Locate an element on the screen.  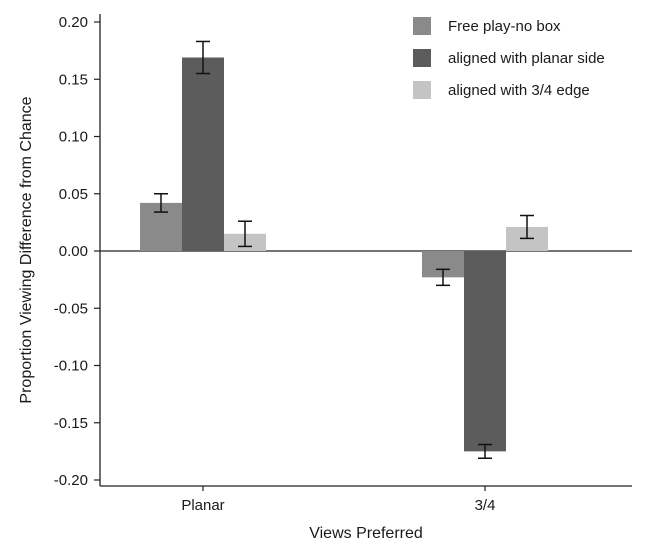
y-tick-label: 0.20 is located at coordinates (73, 22).